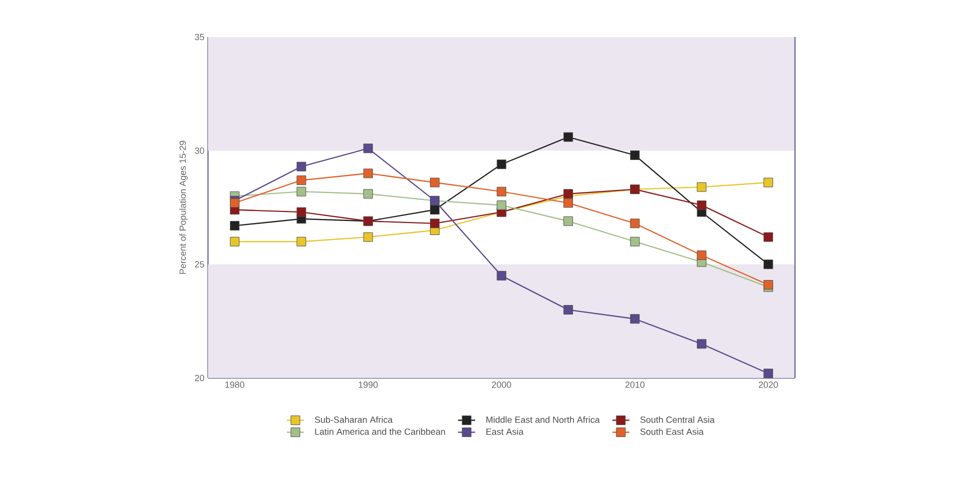 The height and width of the screenshot is (492, 973). What do you see at coordinates (505, 431) in the screenshot?
I see `legend-label: East Asia` at bounding box center [505, 431].